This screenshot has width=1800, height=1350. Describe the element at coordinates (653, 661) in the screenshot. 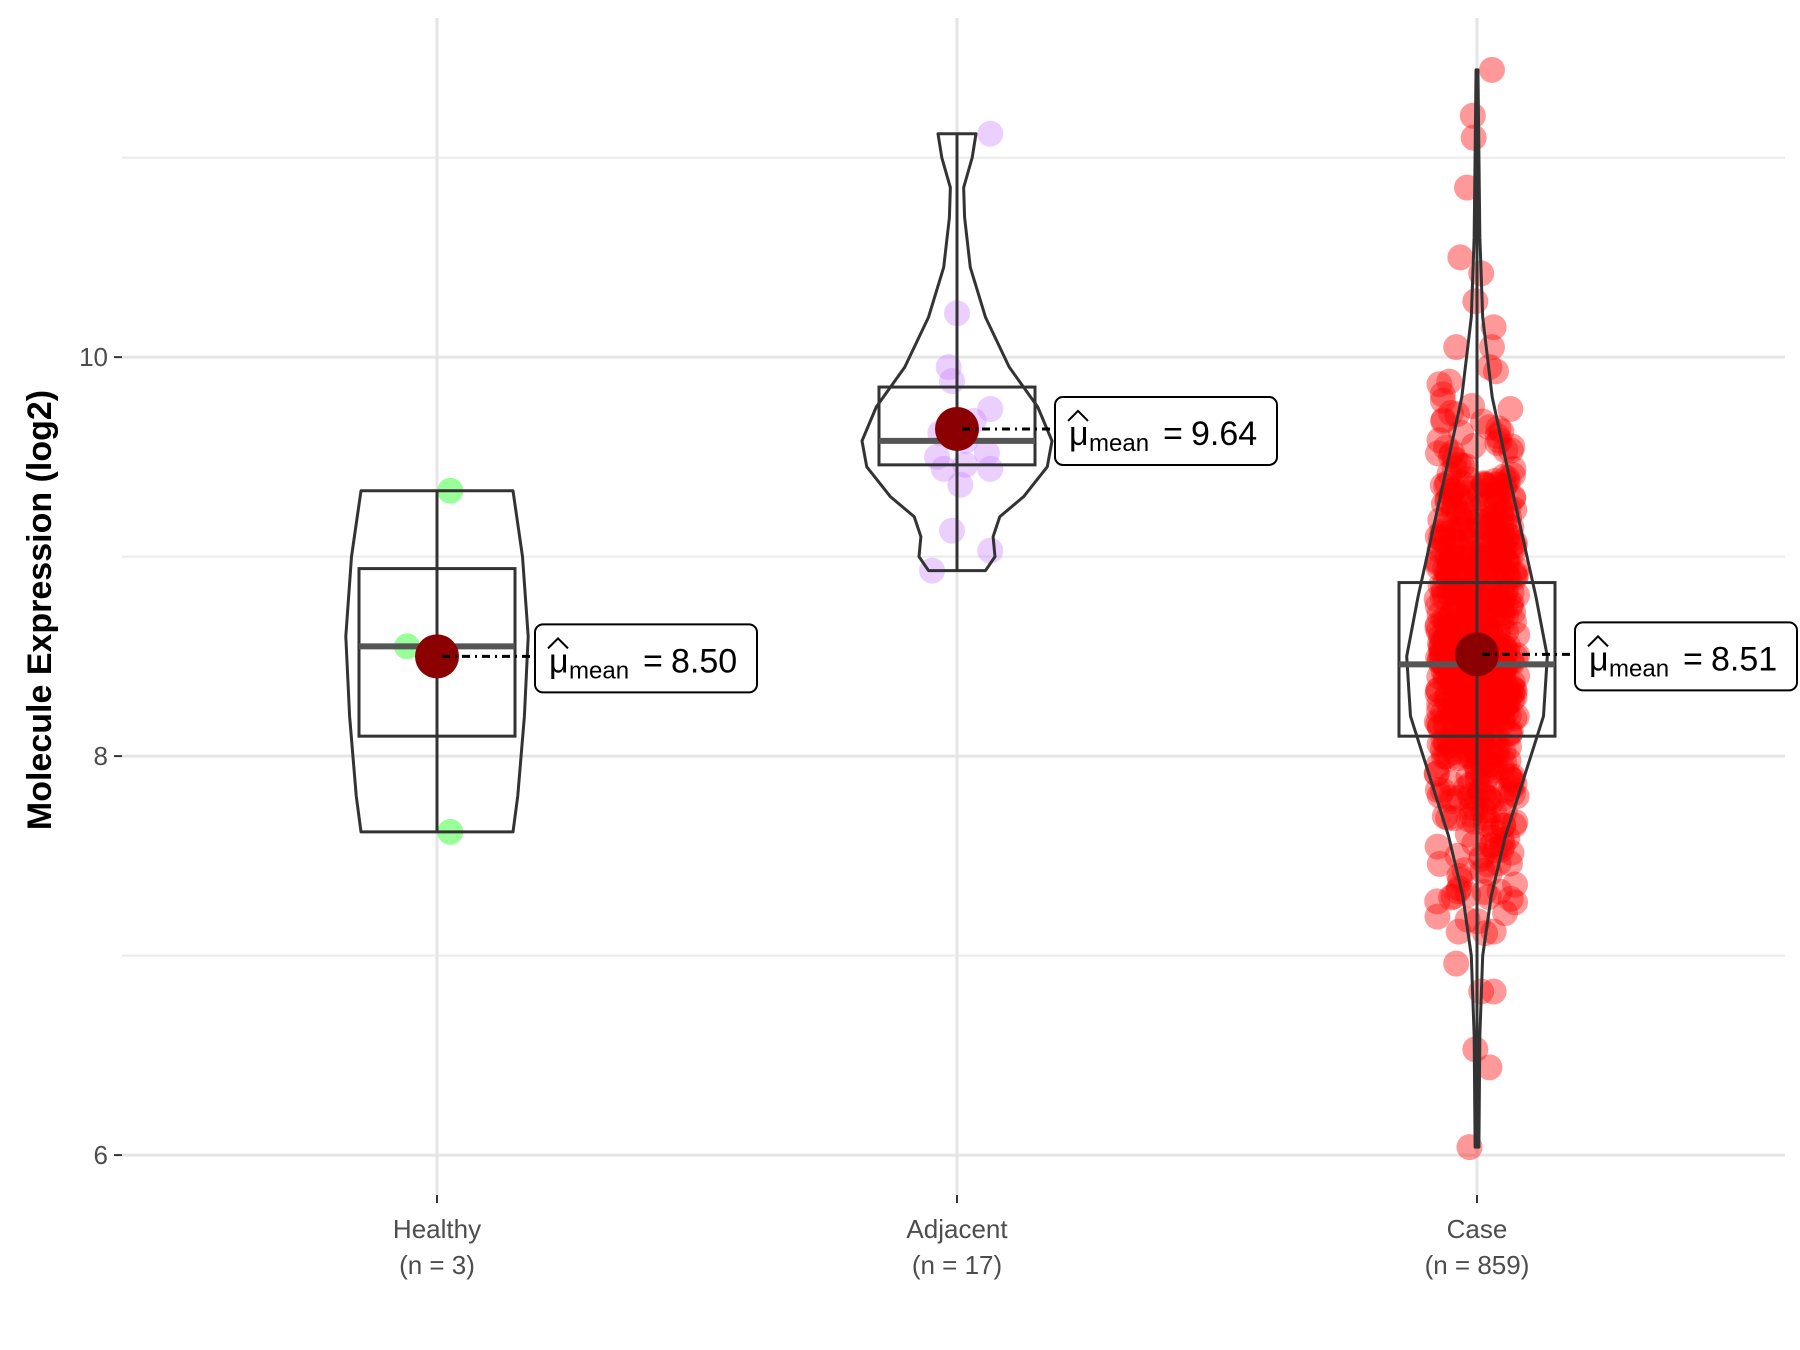

I see `mean-label-equals: =` at that location.